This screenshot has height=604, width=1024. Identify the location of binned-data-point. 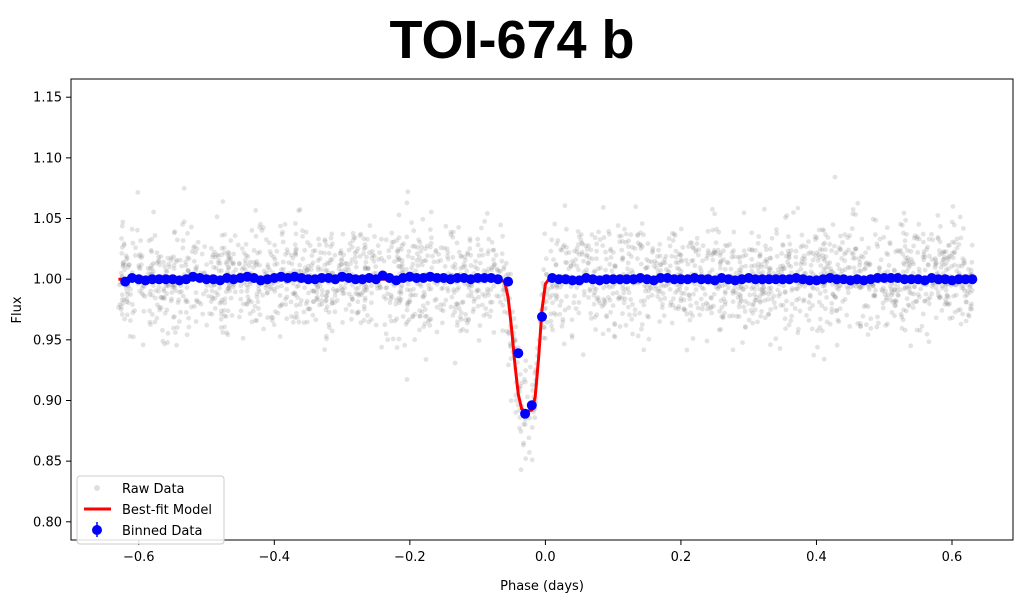
(542, 316).